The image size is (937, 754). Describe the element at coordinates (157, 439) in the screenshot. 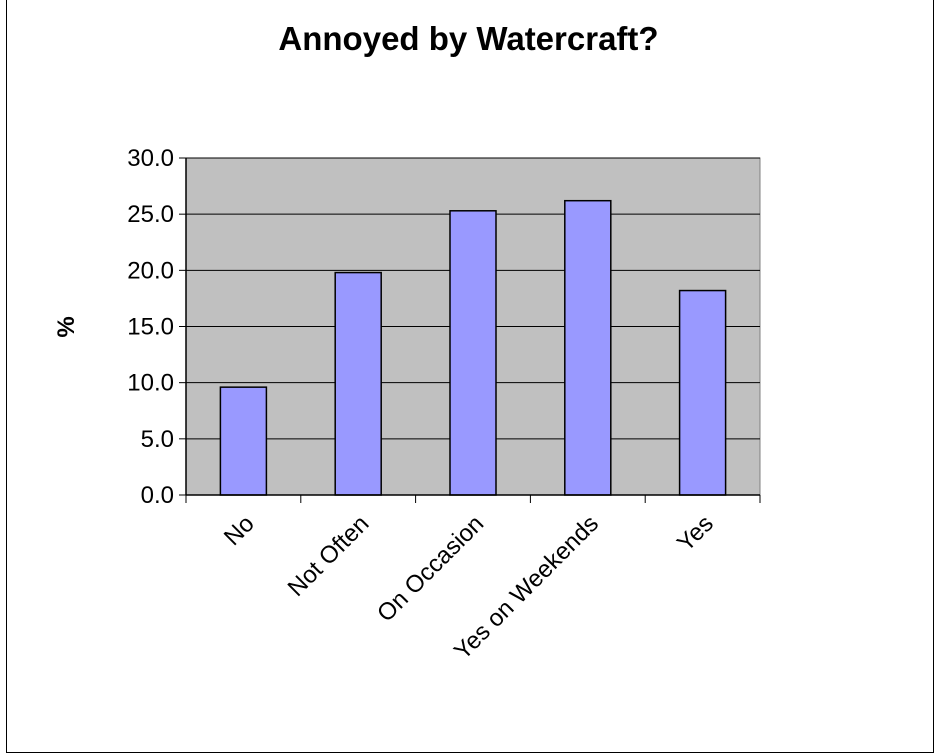

I see `y-tick-label: 5.0` at that location.